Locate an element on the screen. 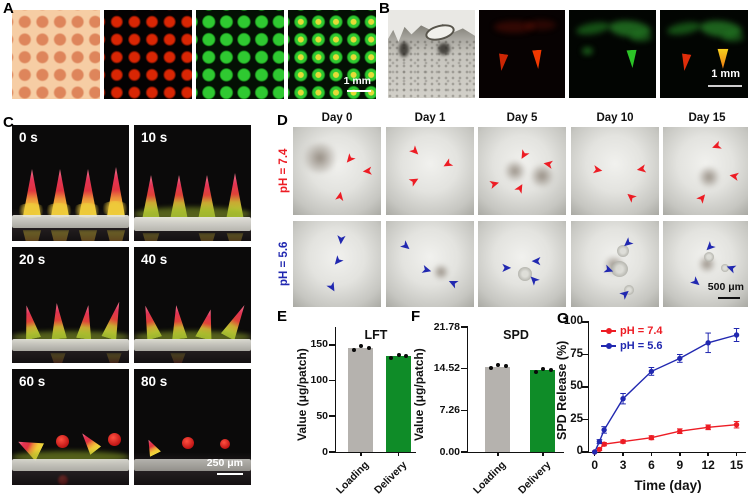  category-label: Delivery is located at coordinates (390, 477).